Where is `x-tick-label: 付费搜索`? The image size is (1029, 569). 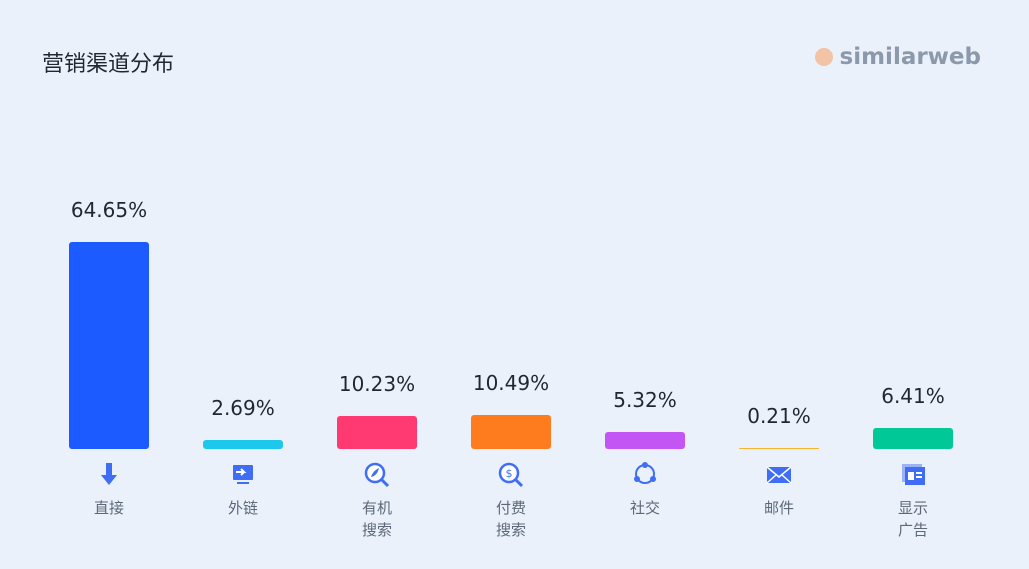 x-tick-label: 付费搜索 is located at coordinates (510, 519).